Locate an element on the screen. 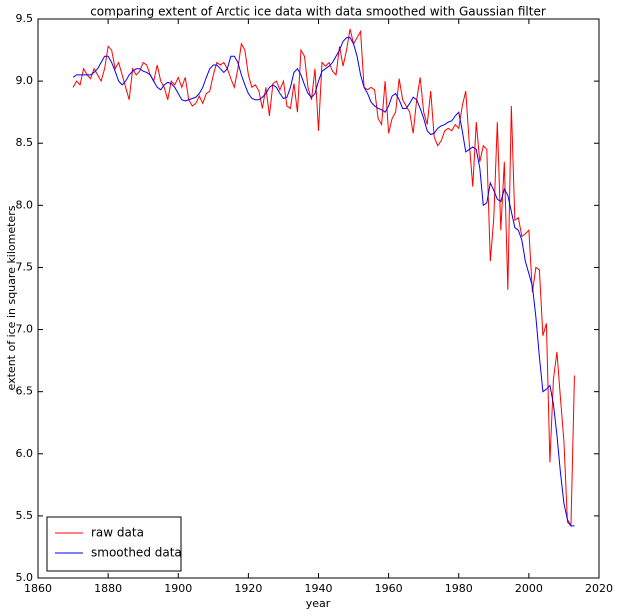 The image size is (618, 616). y-tick-label: 7.5 is located at coordinates (25, 266).